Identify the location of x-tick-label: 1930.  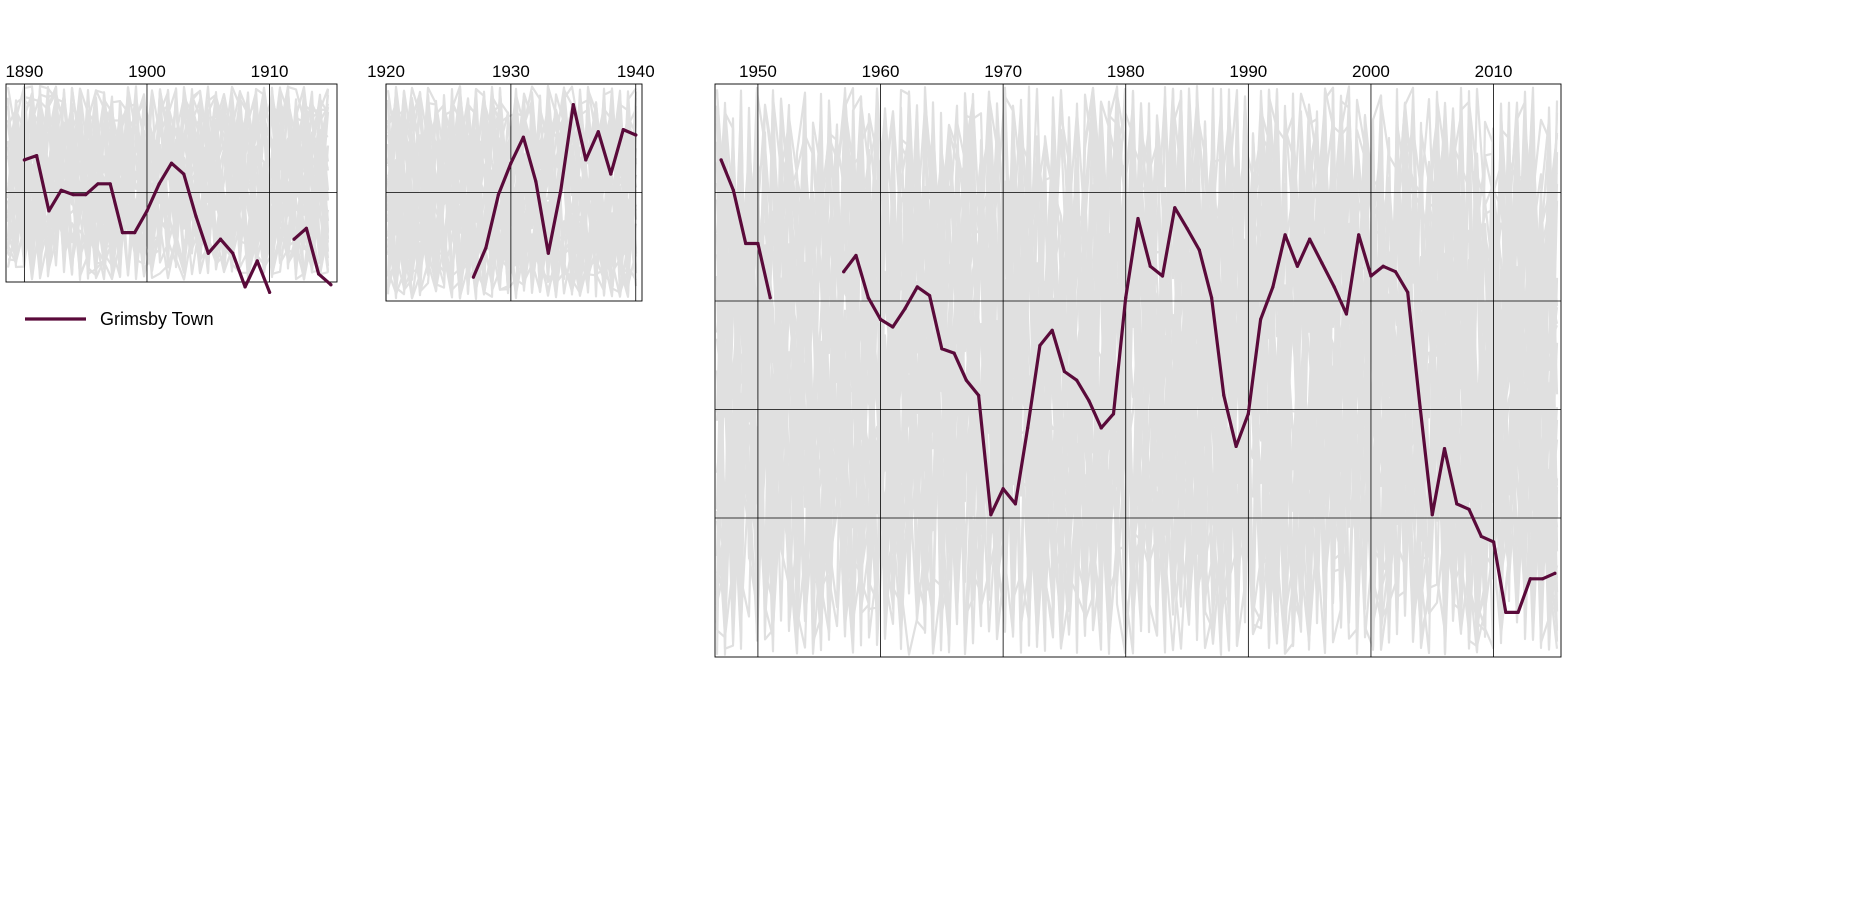
(511, 71).